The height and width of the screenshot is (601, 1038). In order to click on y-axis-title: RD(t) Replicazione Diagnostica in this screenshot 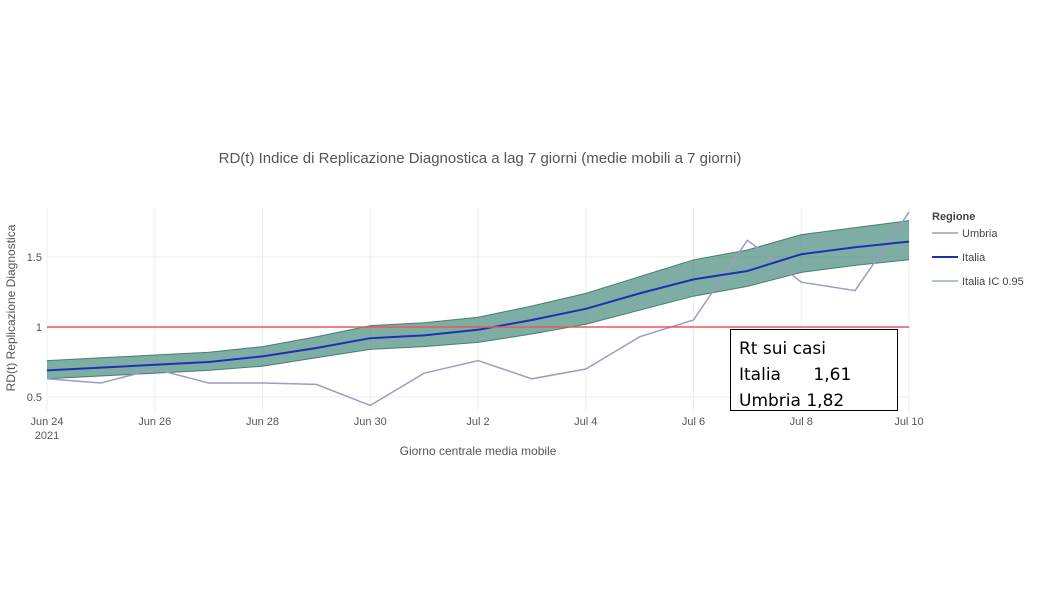, I will do `click(11, 307)`.